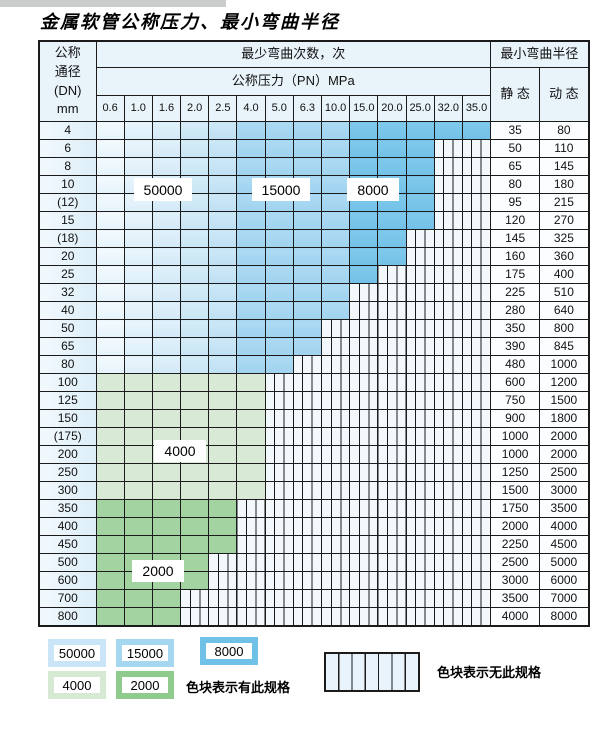  I want to click on table-row: 150 900 1800, so click(314, 418).